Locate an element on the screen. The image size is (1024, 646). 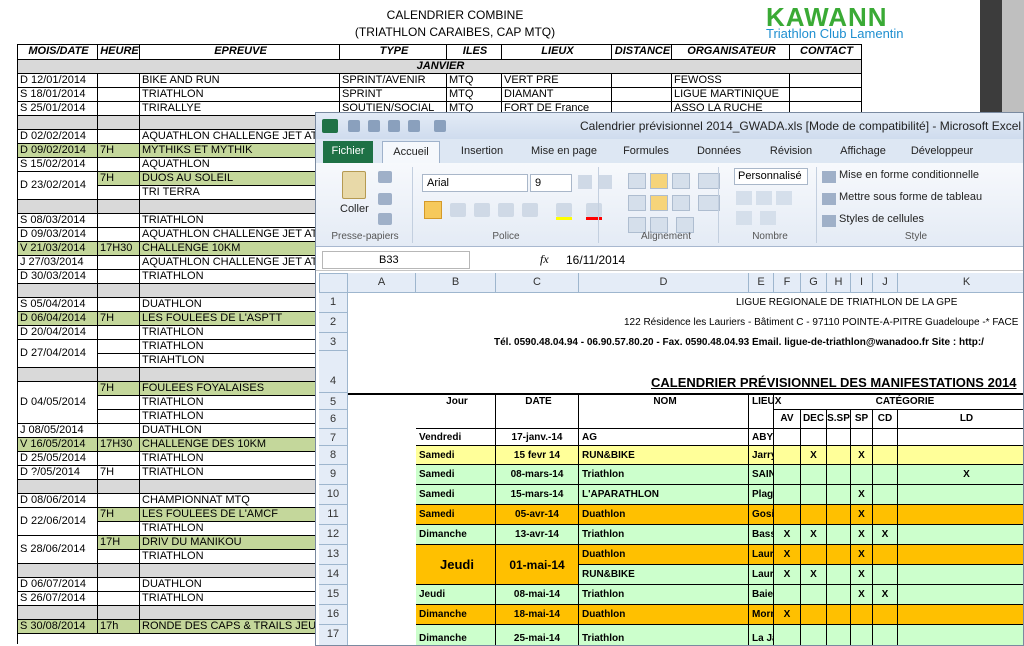
cell: Vendredi is located at coordinates (456, 437).